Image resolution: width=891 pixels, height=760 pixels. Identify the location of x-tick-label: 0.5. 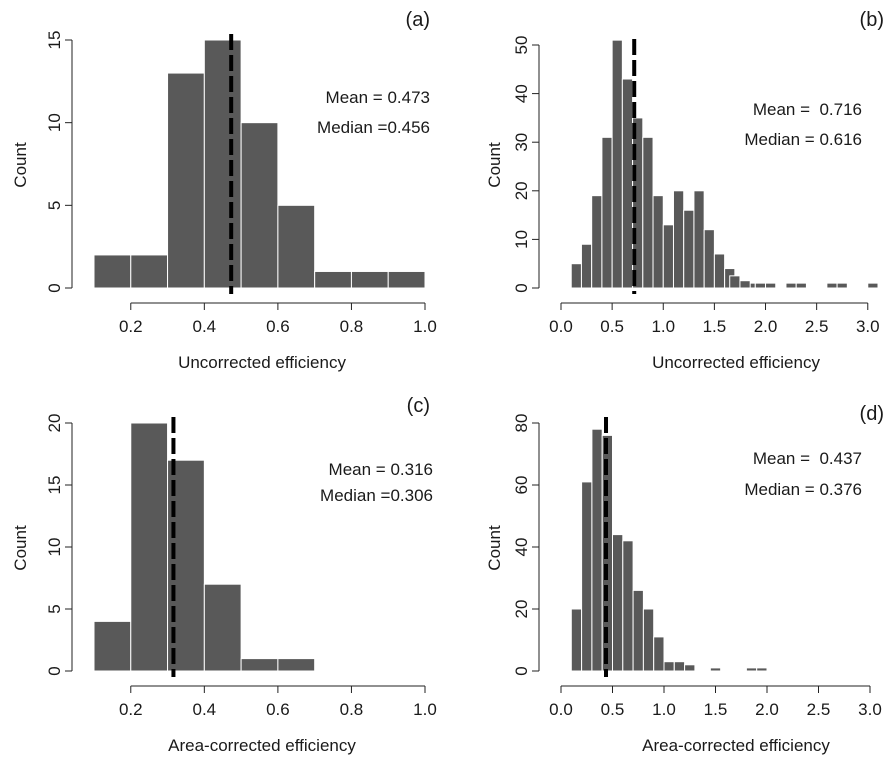
(612, 326).